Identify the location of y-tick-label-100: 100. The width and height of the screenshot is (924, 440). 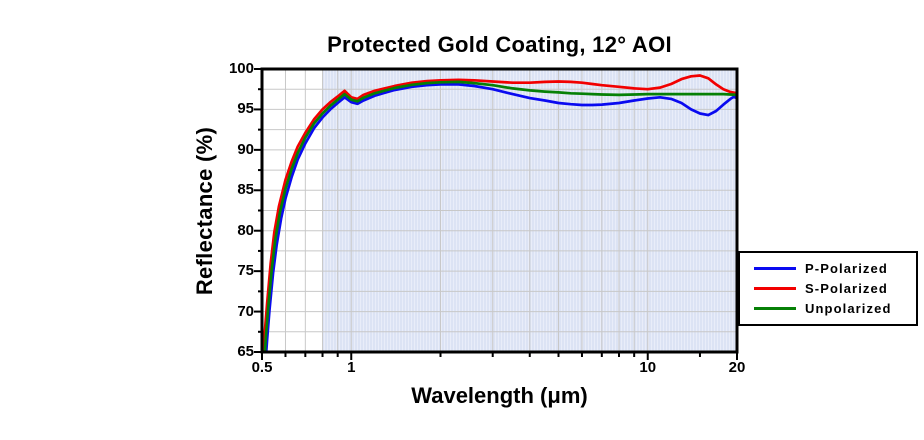
(241, 68).